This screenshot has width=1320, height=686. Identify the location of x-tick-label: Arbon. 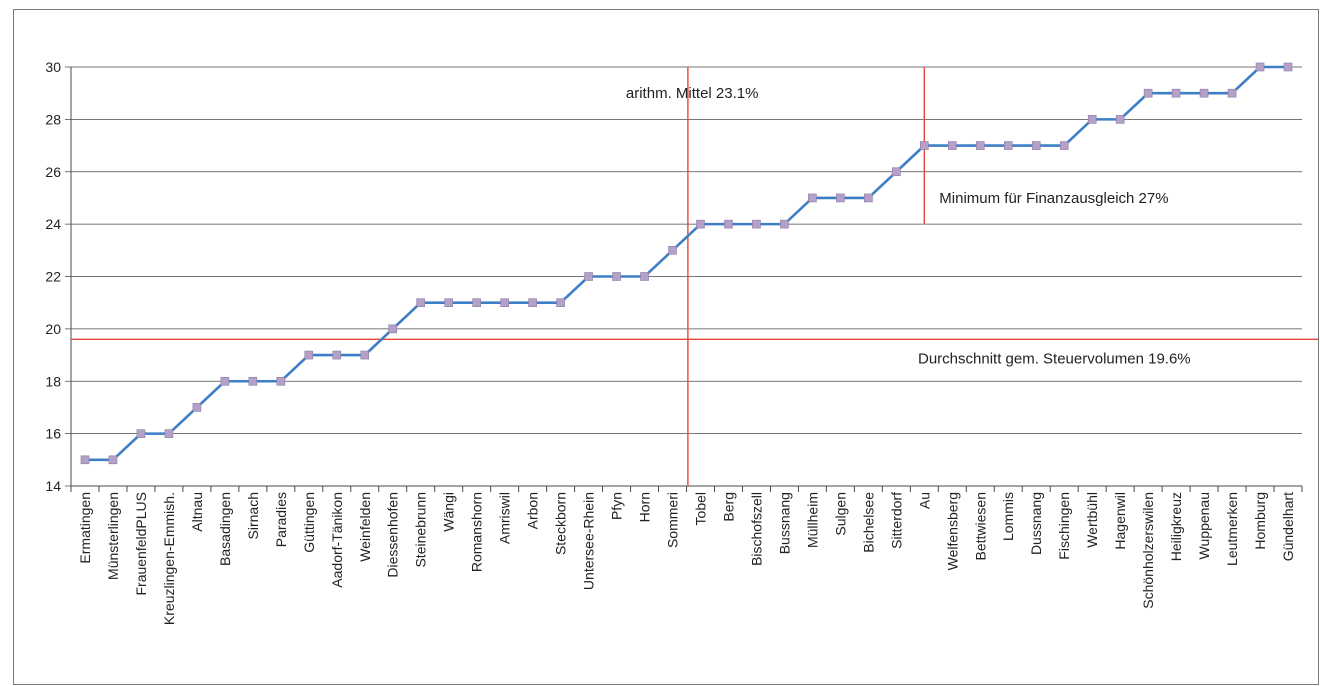
(533, 510).